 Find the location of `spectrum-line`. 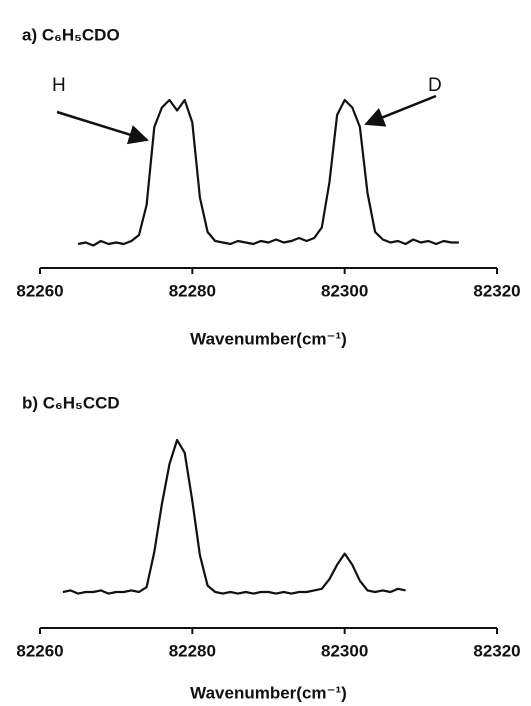

spectrum-line is located at coordinates (234, 516).